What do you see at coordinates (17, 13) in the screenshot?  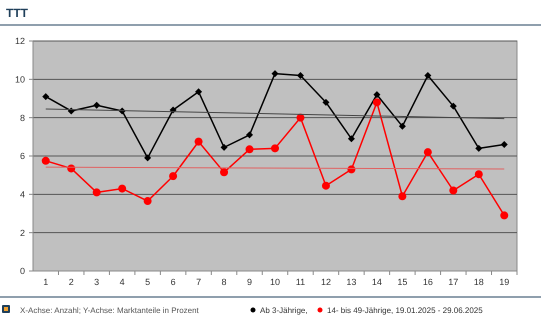 I see `chart-title: TTT` at bounding box center [17, 13].